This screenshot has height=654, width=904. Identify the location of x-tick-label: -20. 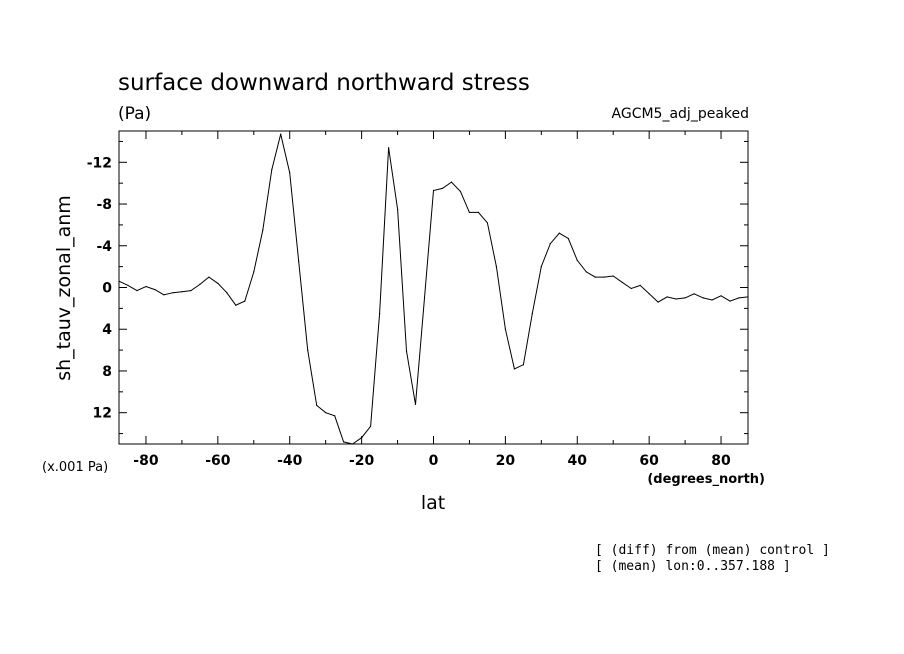
(362, 461).